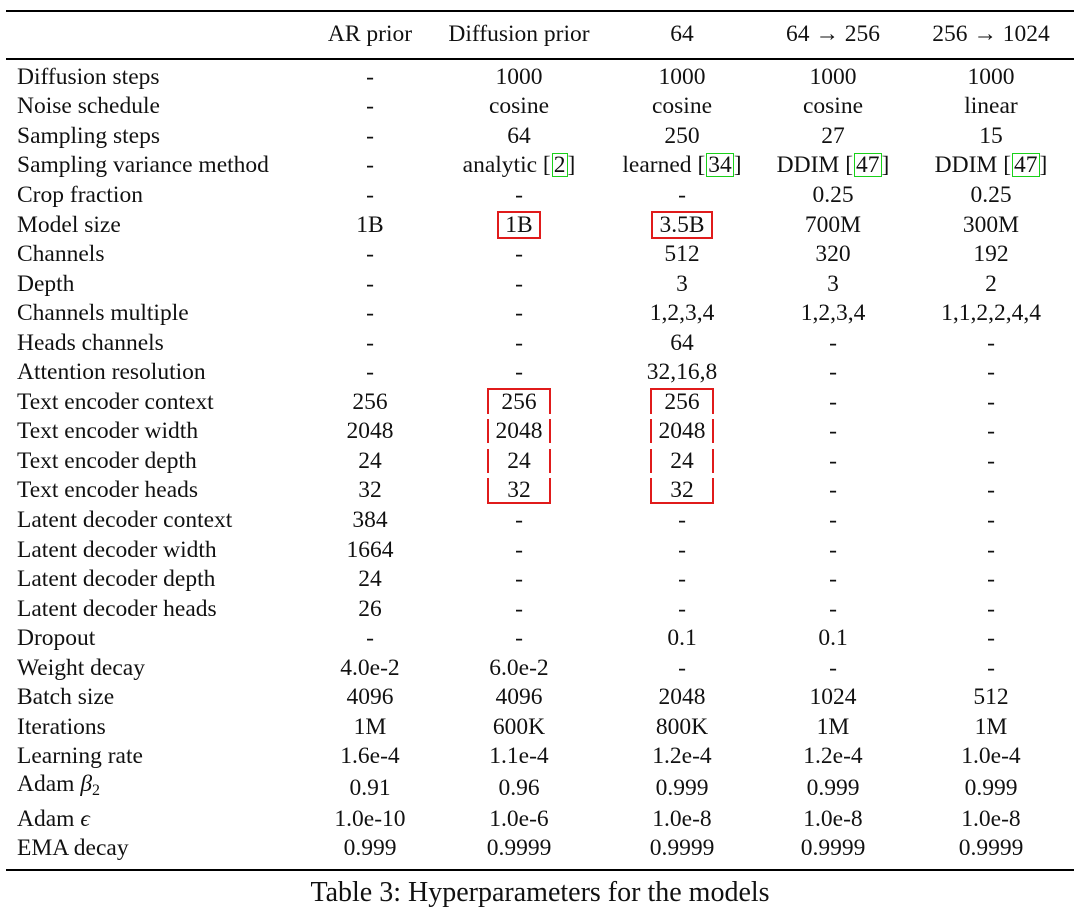 The width and height of the screenshot is (1080, 915). Describe the element at coordinates (682, 818) in the screenshot. I see `cell-value: 1.0e-8` at that location.